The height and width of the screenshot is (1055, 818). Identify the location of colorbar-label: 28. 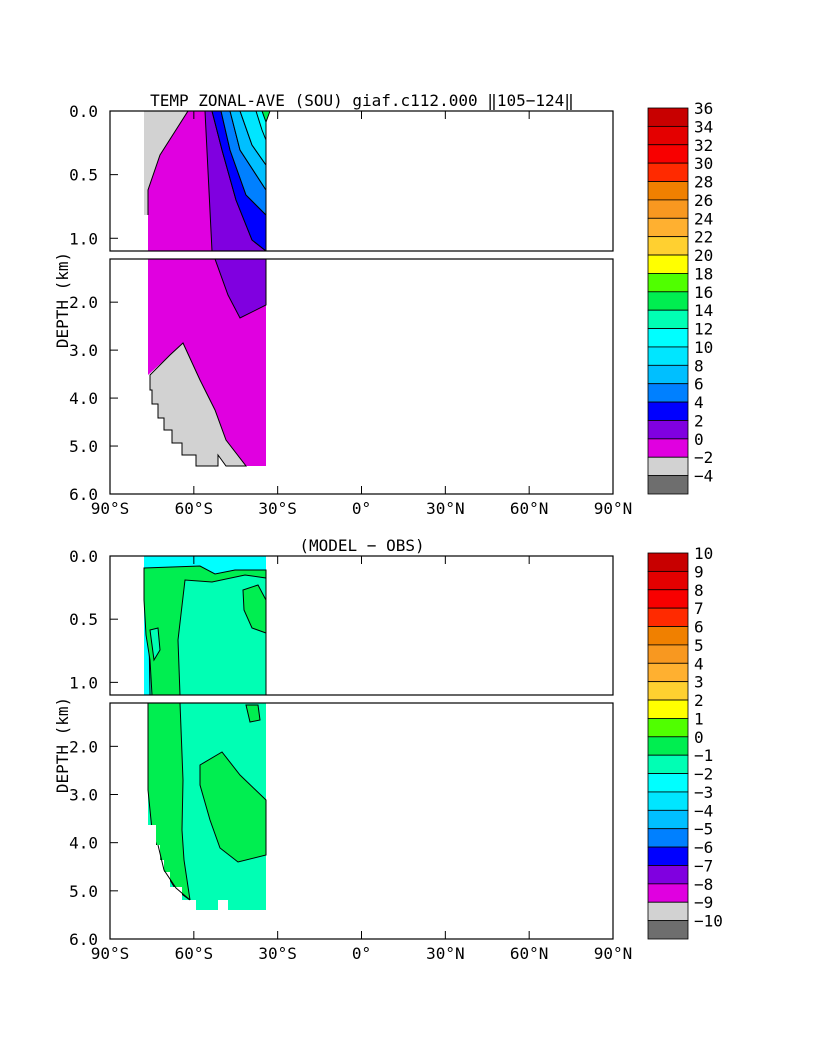
(703, 182).